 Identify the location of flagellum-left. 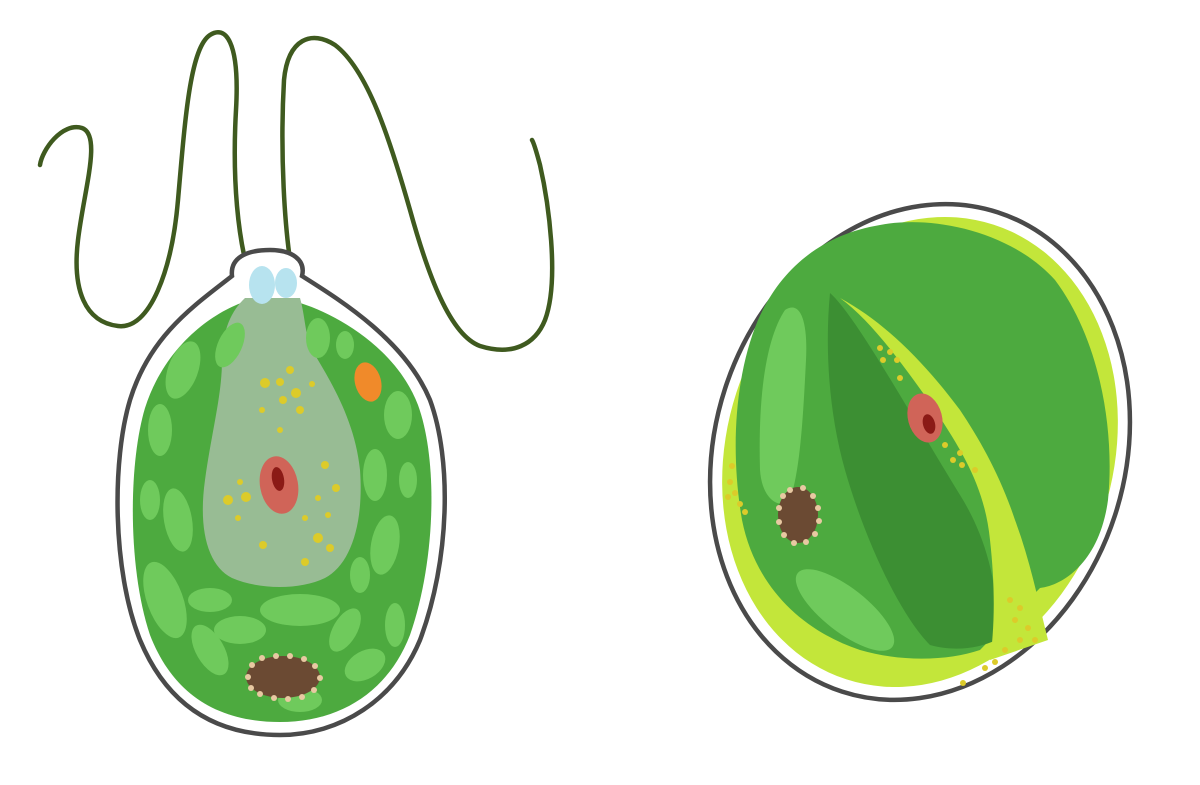
(145, 179).